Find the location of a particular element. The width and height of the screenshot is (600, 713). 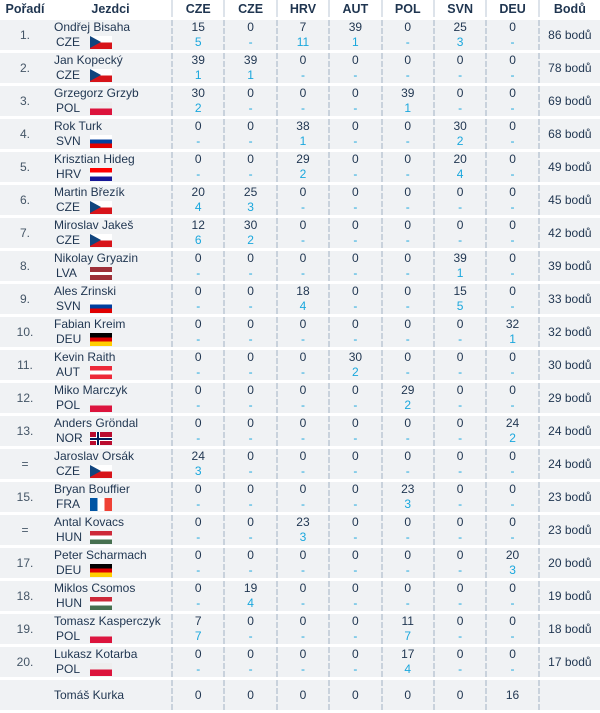

rider-name: Krisztian Hideg is located at coordinates (94, 159).